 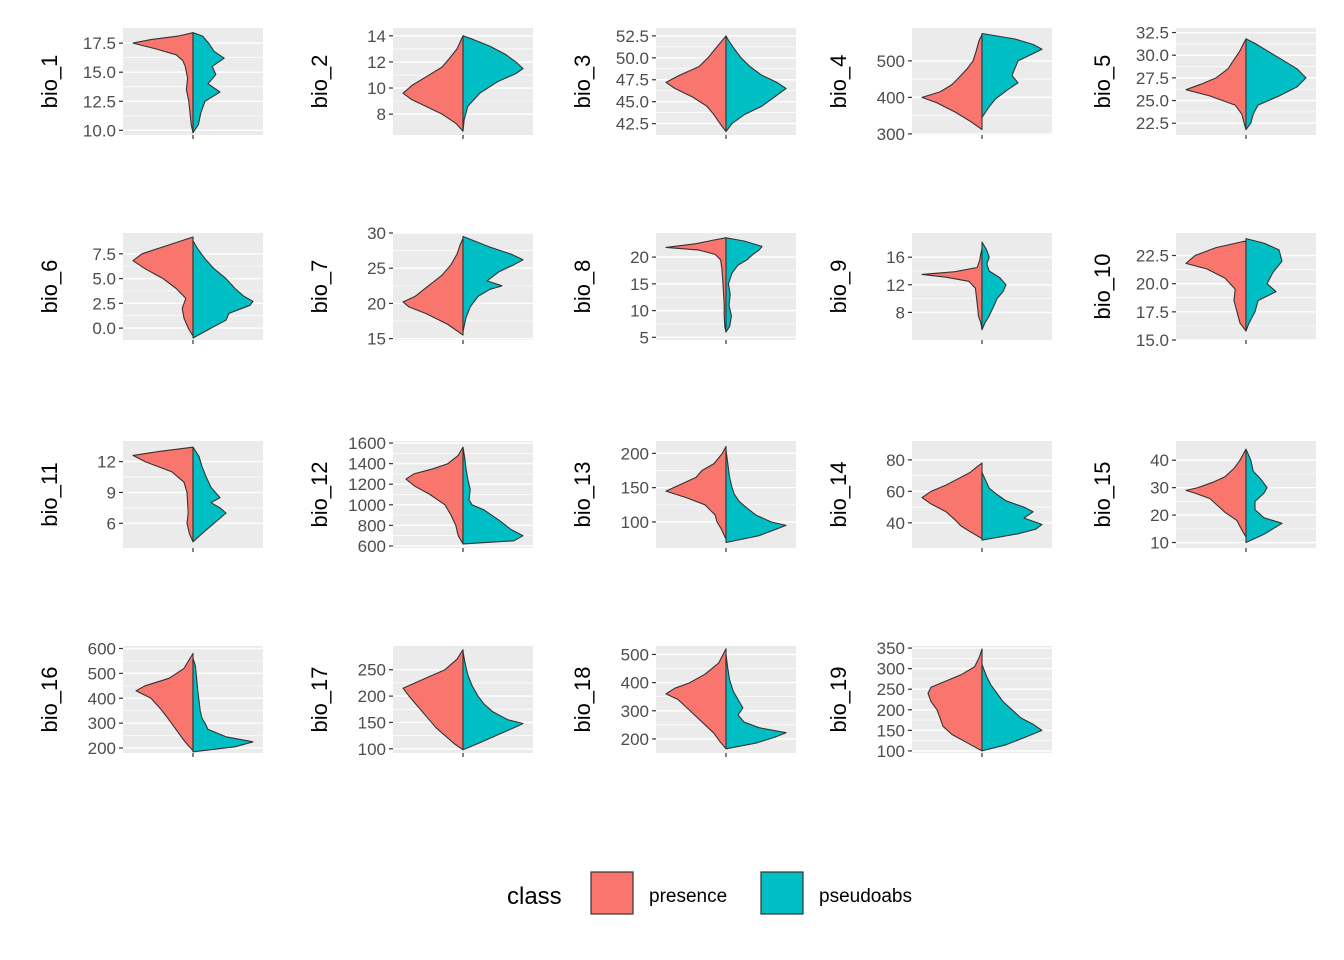 I want to click on y-tick-label: 1400, so click(x=367, y=464).